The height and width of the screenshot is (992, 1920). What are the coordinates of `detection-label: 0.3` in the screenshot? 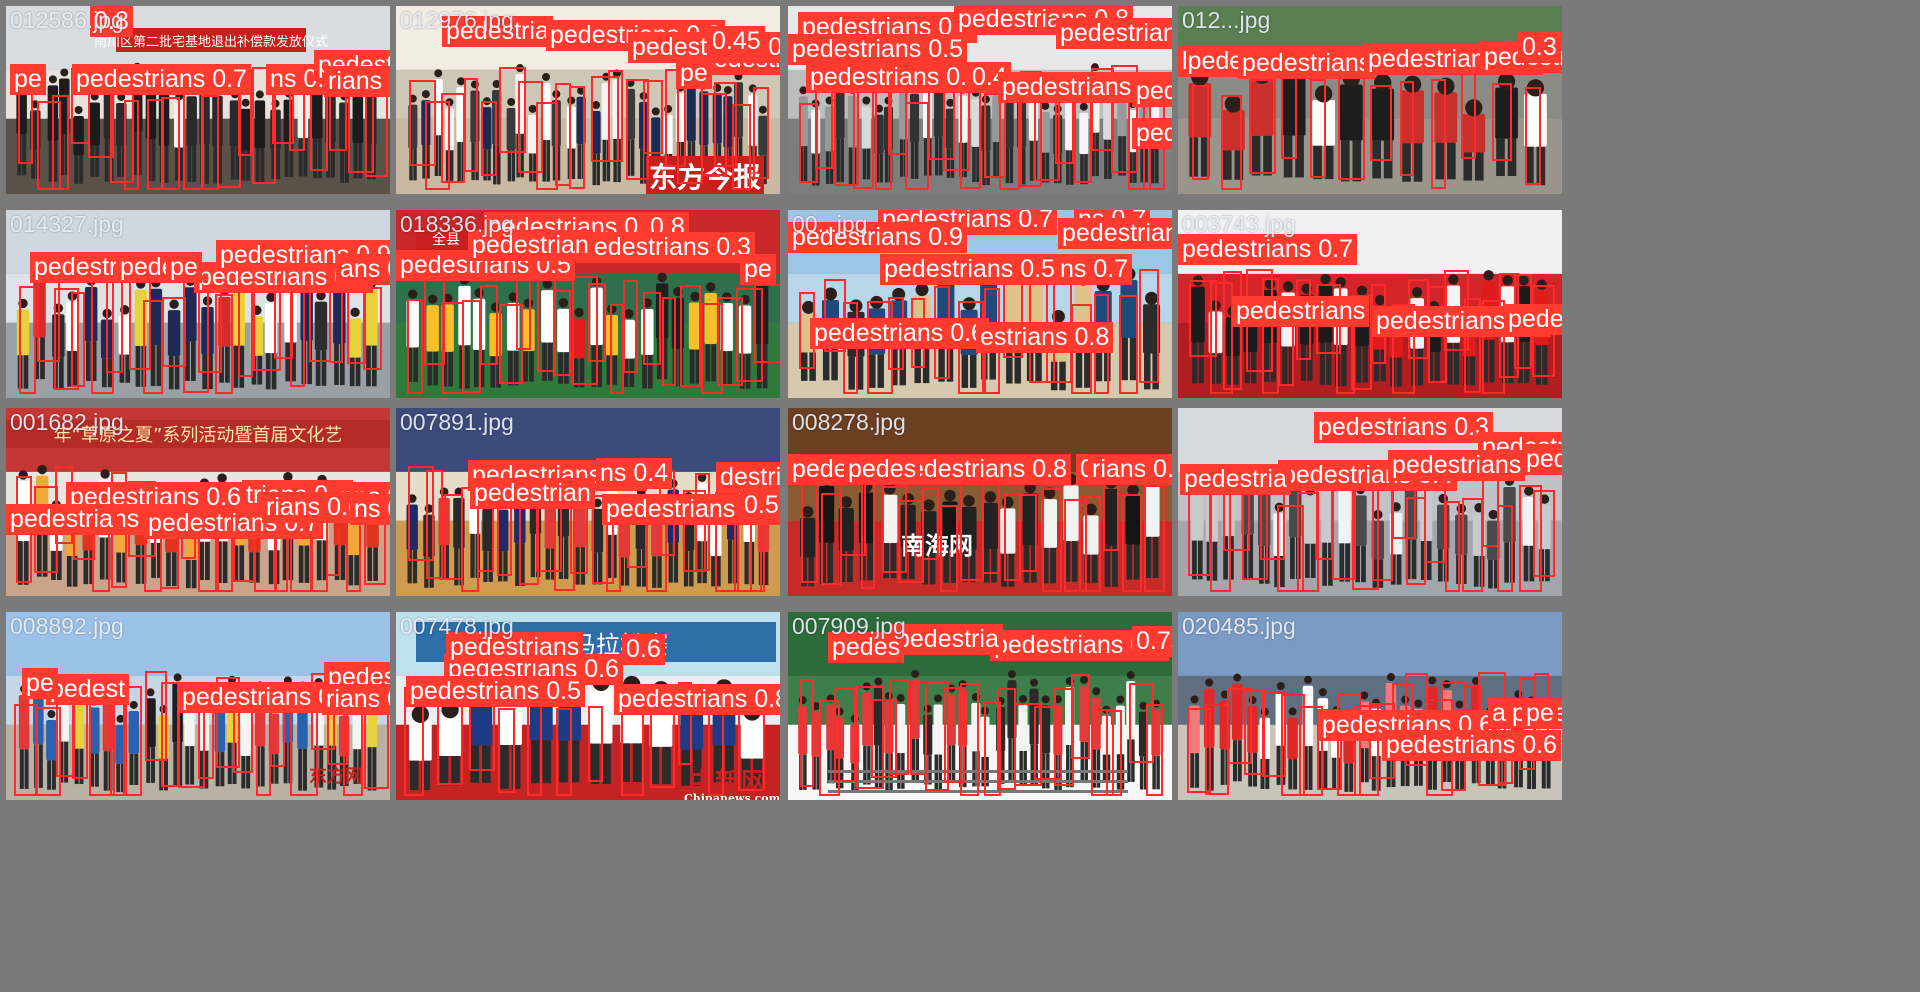 It's located at (1539, 47).